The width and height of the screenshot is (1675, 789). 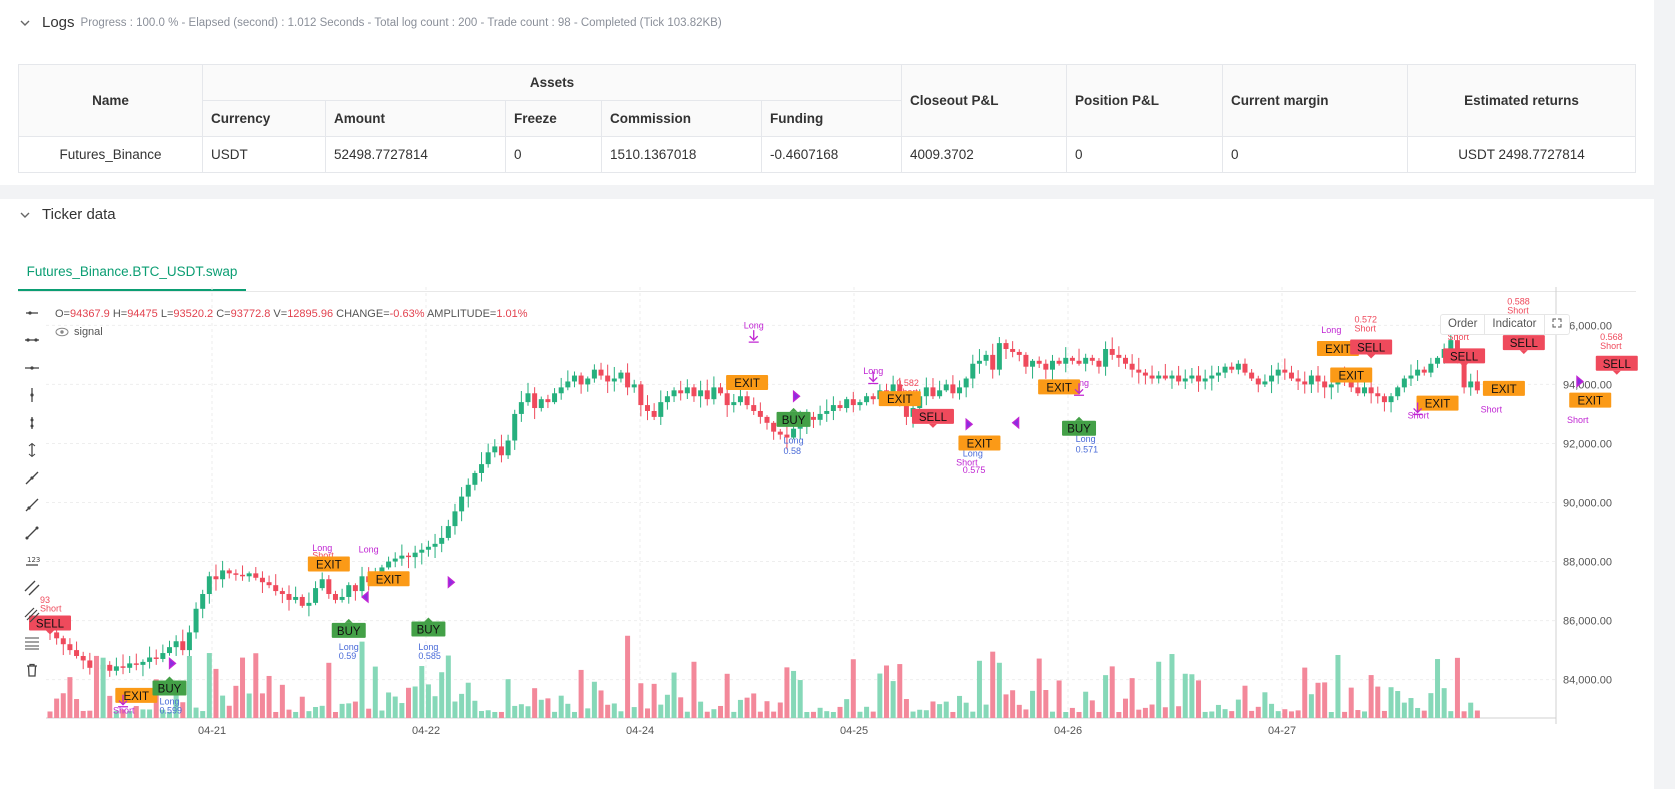 What do you see at coordinates (1515, 324) in the screenshot?
I see `indicator-button: Indicator` at bounding box center [1515, 324].